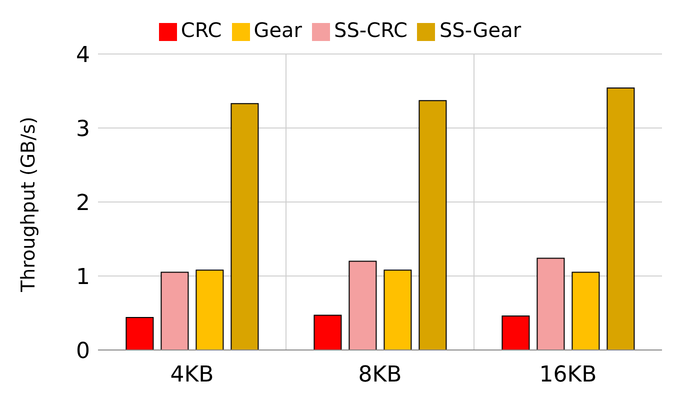 Image resolution: width=680 pixels, height=408 pixels. Describe the element at coordinates (380, 375) in the screenshot. I see `x-tick-label: 8KB` at that location.